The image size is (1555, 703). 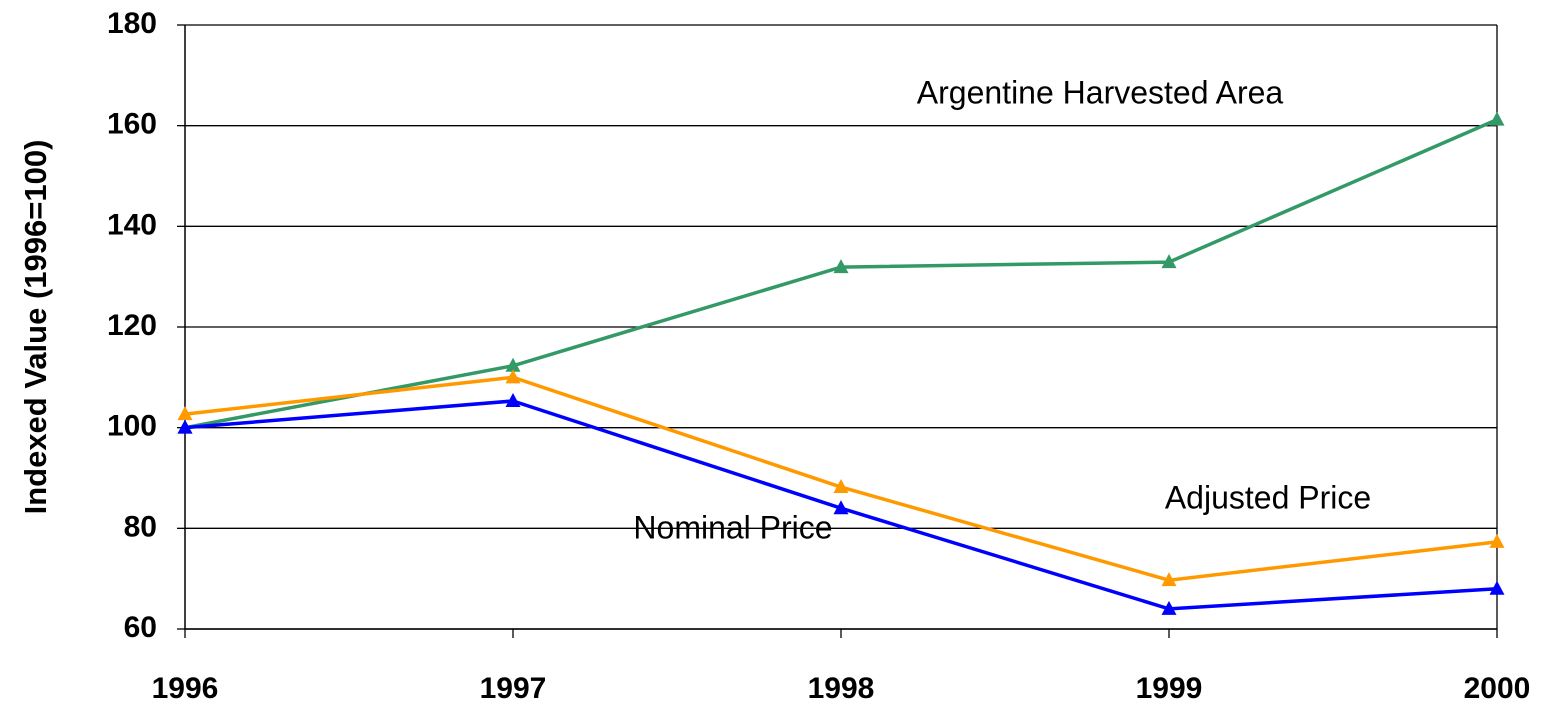 What do you see at coordinates (140, 627) in the screenshot?
I see `y-tick-label: 60` at bounding box center [140, 627].